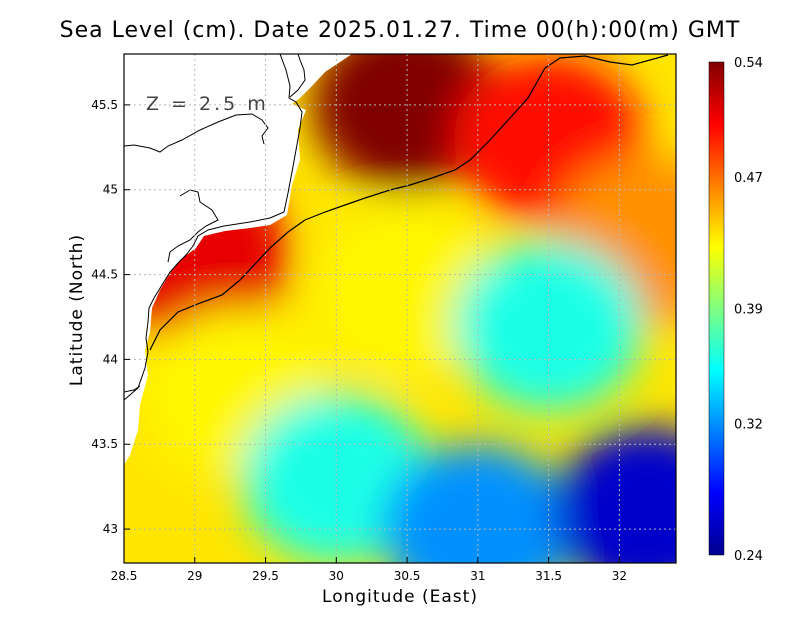 The height and width of the screenshot is (618, 800). What do you see at coordinates (477, 576) in the screenshot?
I see `x-tick-label: 31` at bounding box center [477, 576].